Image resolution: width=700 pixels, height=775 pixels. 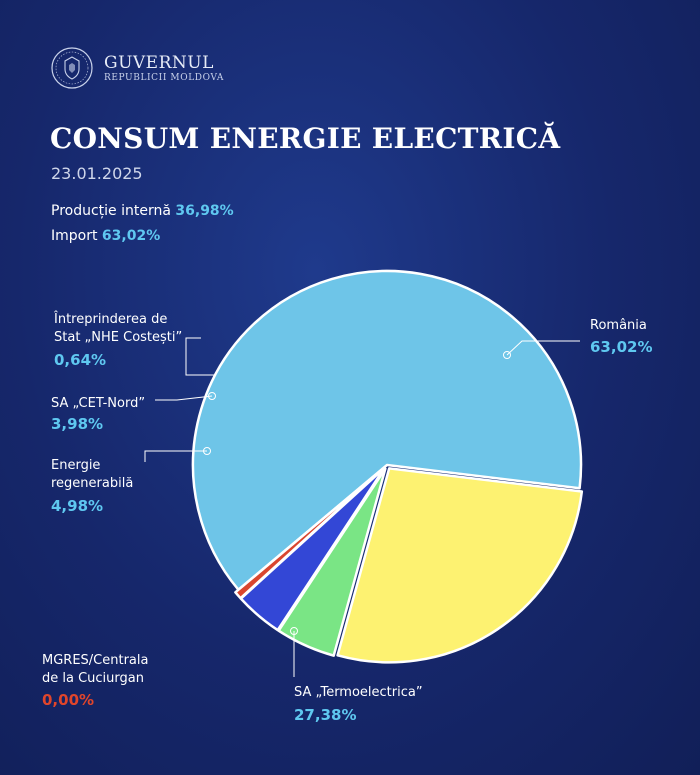 I want to click on summary-import-label: Import, so click(x=74, y=236).